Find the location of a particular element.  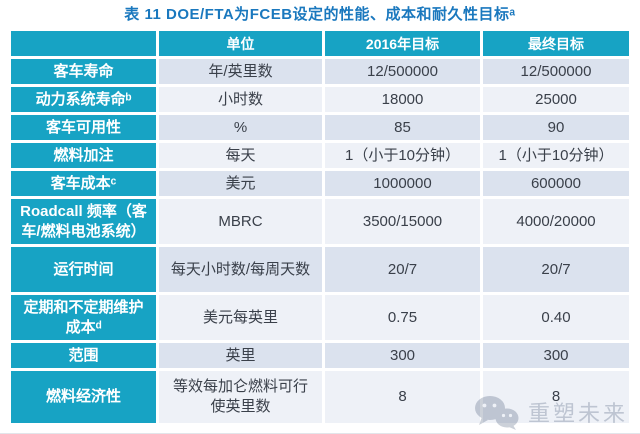

table-row: 客车可用性 % 85 90 is located at coordinates (320, 127).